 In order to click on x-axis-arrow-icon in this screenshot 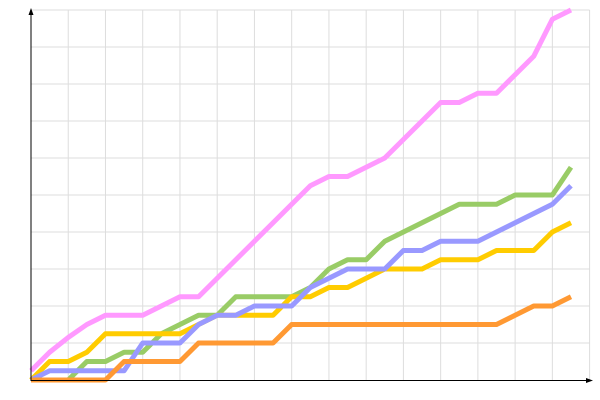, I will do `click(589, 380)`.